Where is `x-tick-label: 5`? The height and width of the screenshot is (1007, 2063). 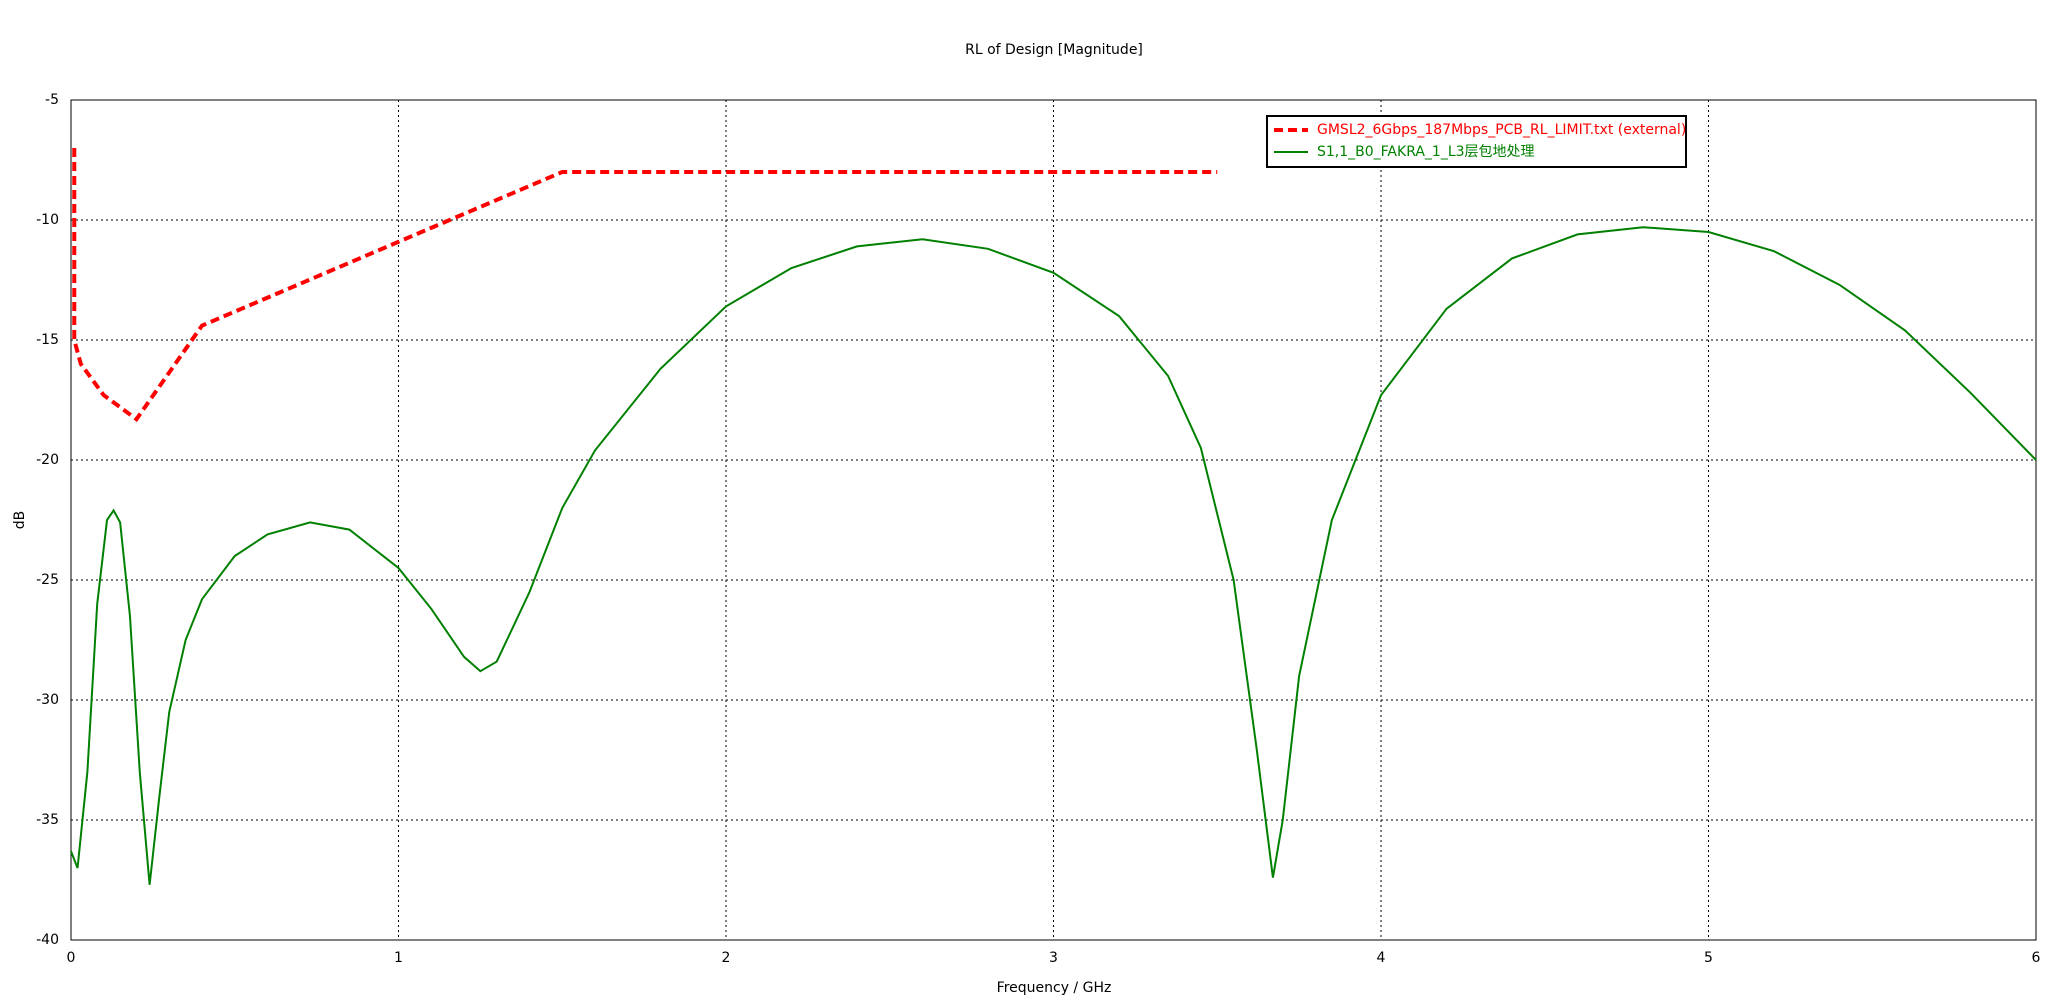 x-tick-label: 5 is located at coordinates (1708, 958).